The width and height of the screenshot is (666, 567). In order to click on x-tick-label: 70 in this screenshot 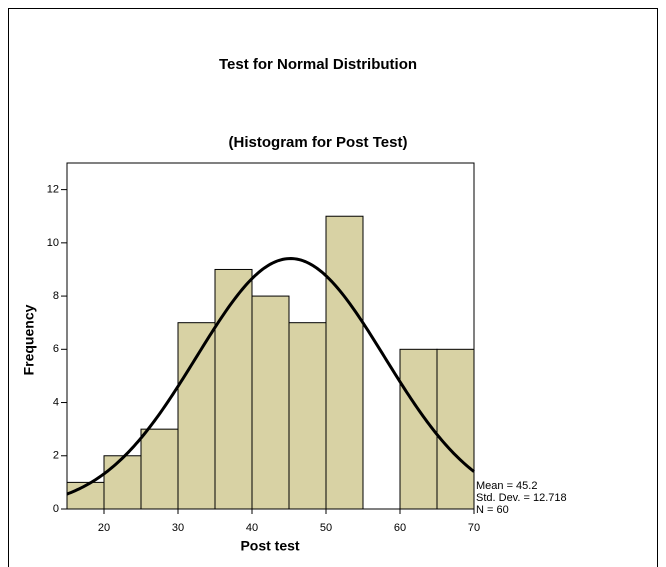, I will do `click(474, 528)`.